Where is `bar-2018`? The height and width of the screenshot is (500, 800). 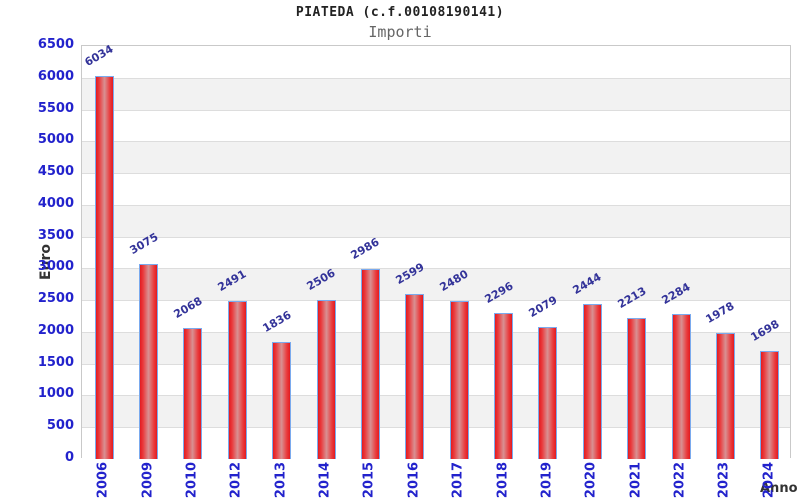 bar-2018 is located at coordinates (504, 386).